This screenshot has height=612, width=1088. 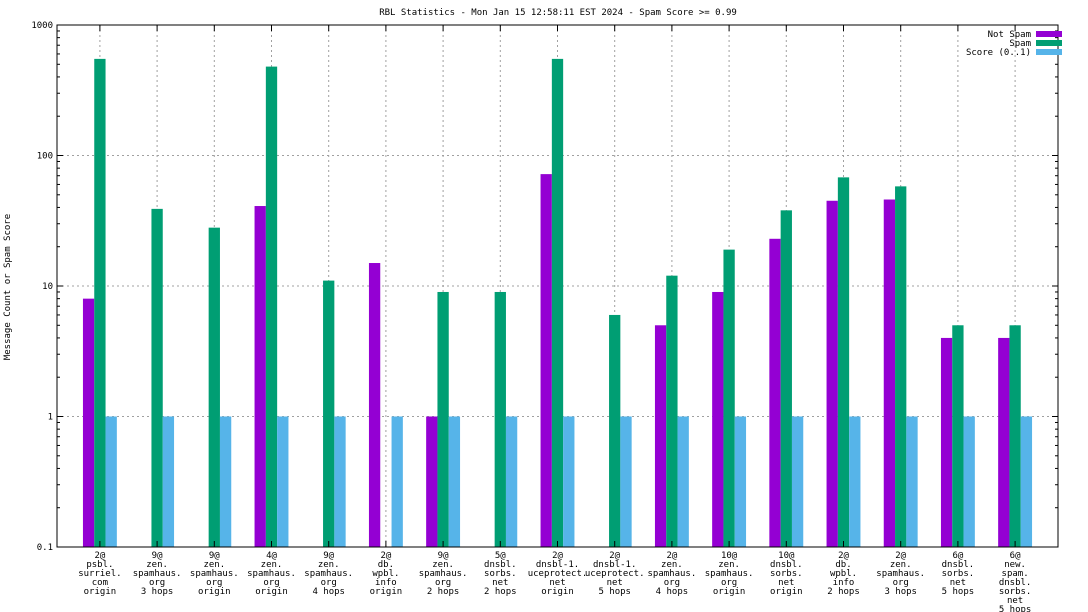 I want to click on legend-label: Score (0..1), so click(x=998, y=53).